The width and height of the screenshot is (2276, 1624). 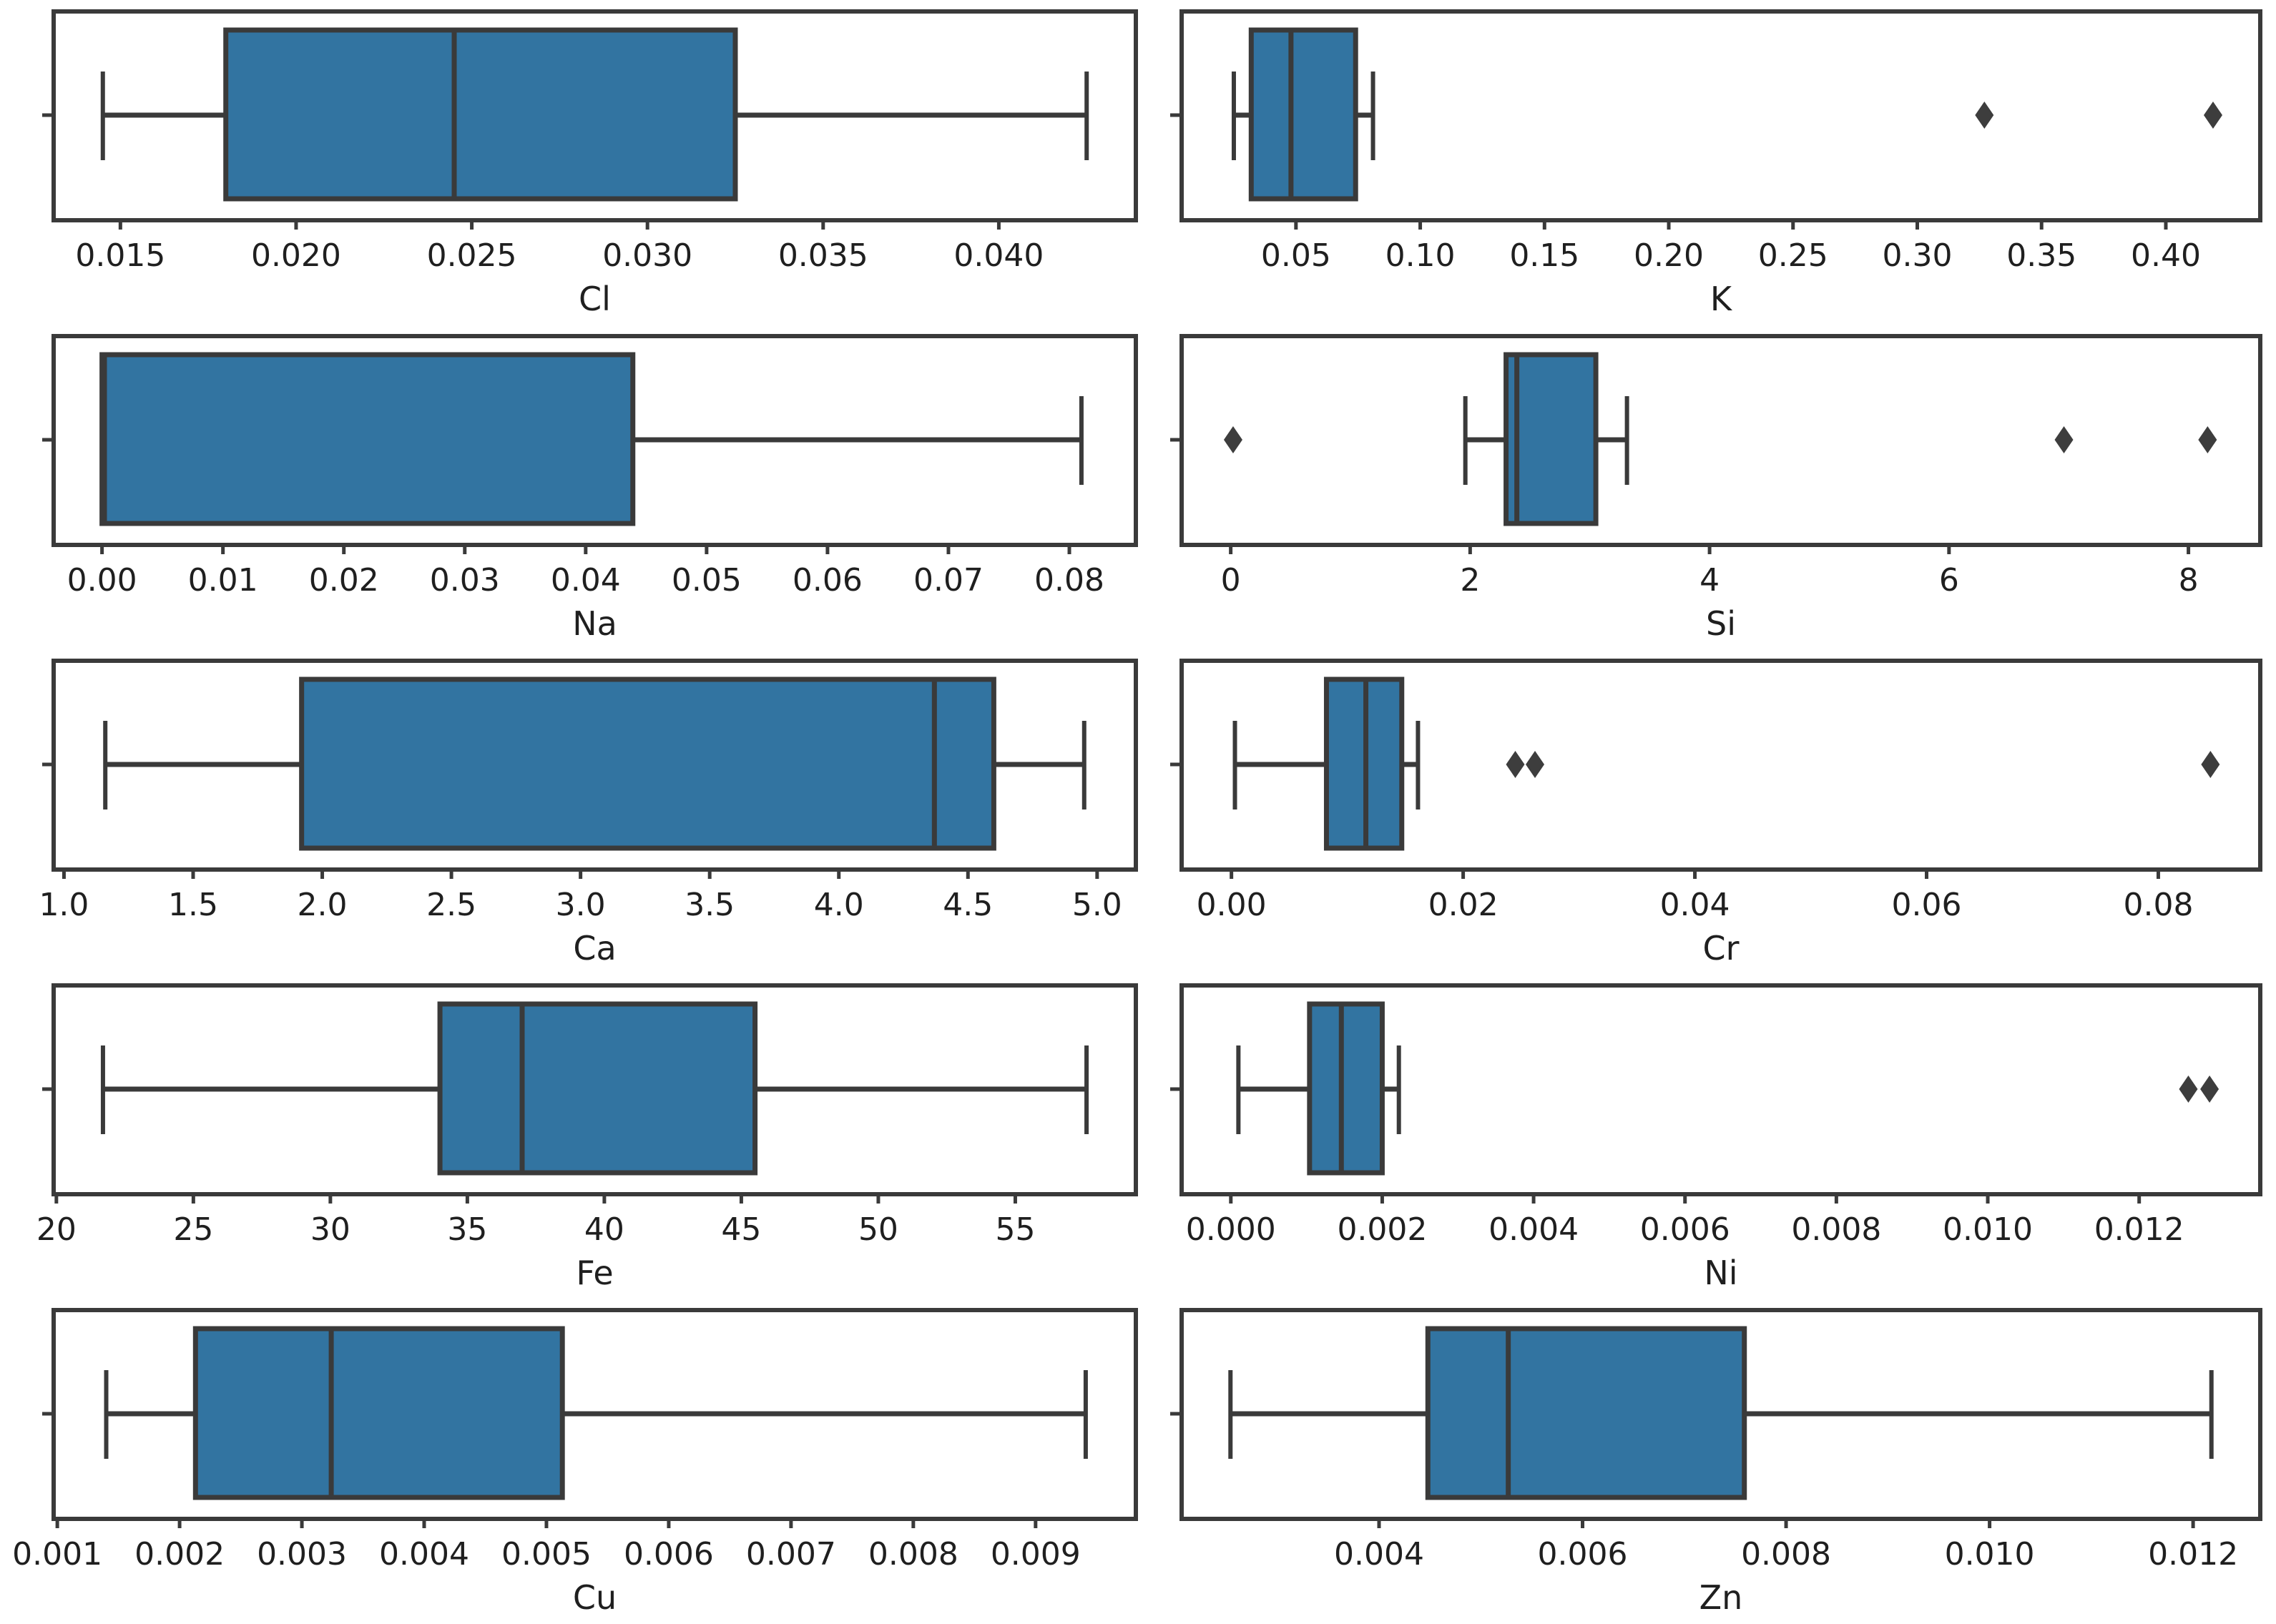 I want to click on x-tick-label: 4, so click(x=1710, y=580).